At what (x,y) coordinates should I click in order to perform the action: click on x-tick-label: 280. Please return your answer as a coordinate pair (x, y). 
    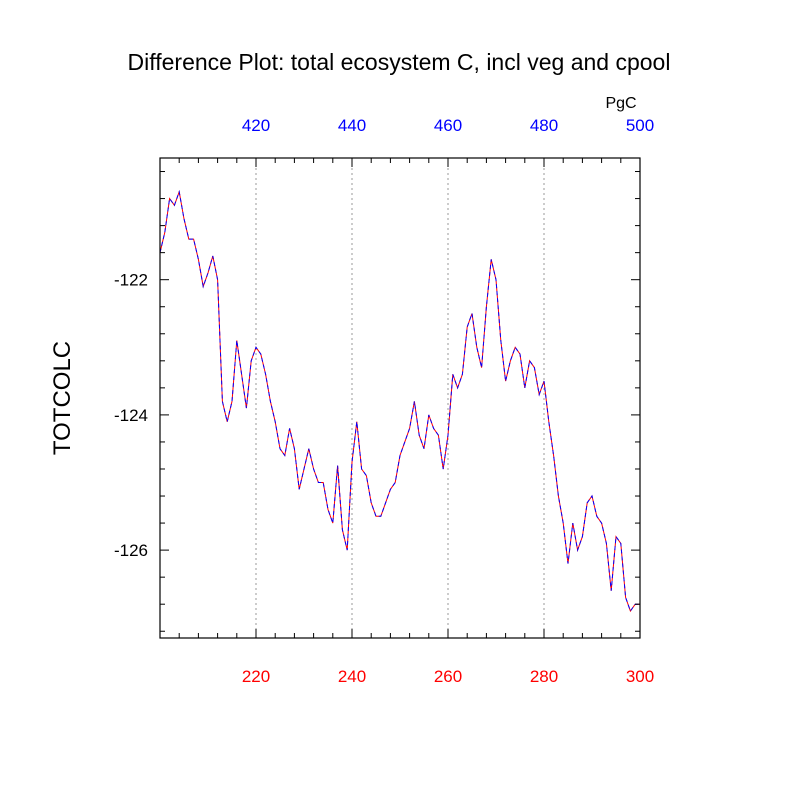
    Looking at the image, I should click on (544, 676).